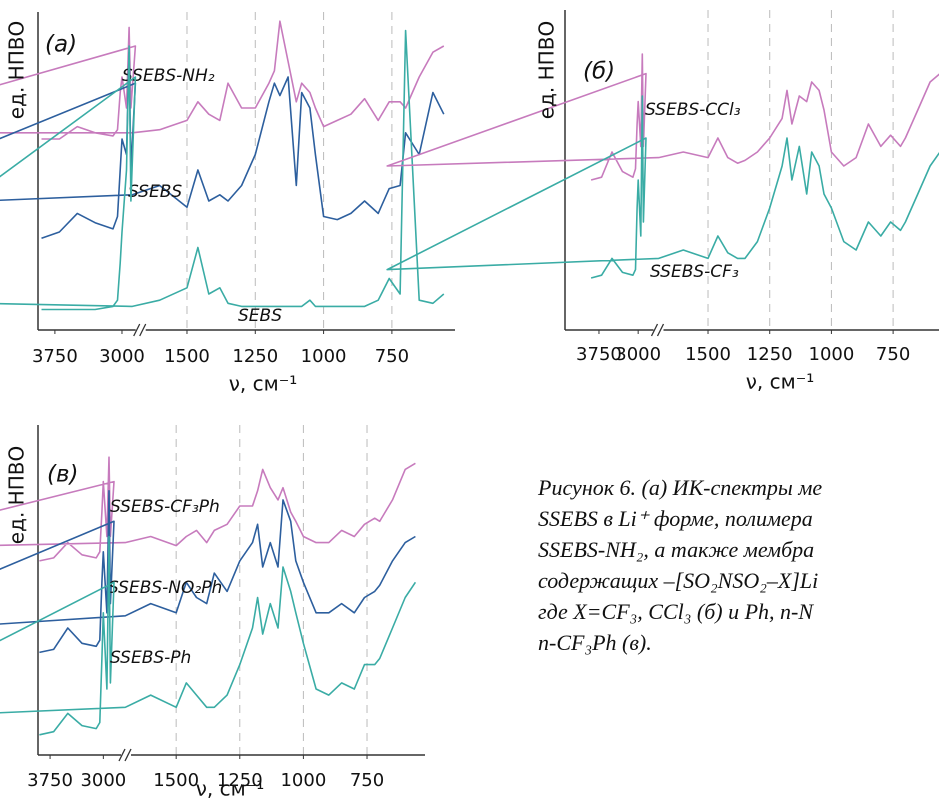  I want to click on caption-line: Рисунок 6. (а) ИК-спектры ме, so click(679, 487).